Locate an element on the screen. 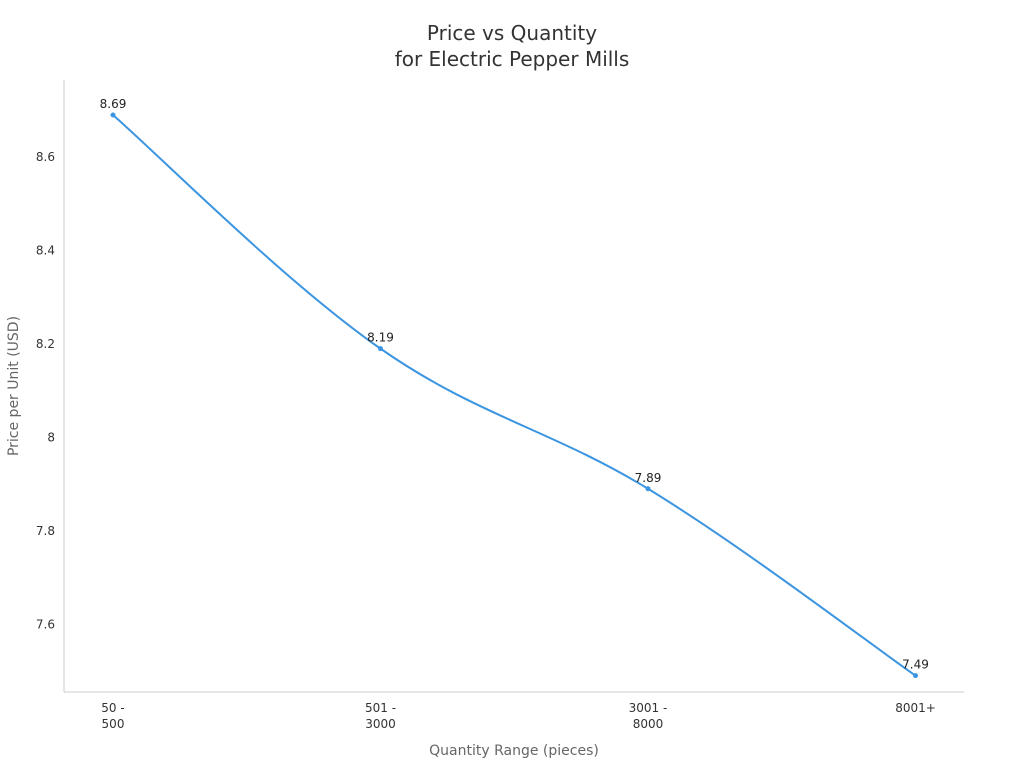 The width and height of the screenshot is (1024, 768). x-tick-label: 50 - is located at coordinates (112, 708).